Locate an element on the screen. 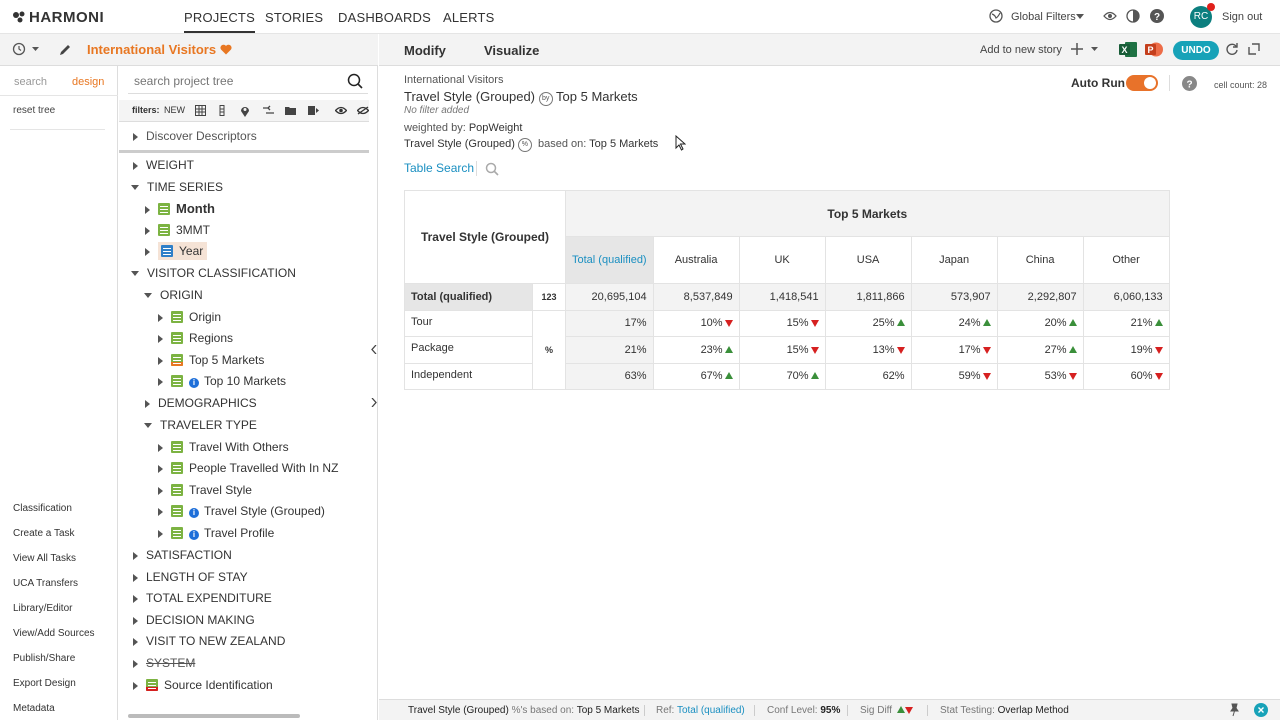 The image size is (1280, 720). weight-variable: PopWeight is located at coordinates (495, 128).